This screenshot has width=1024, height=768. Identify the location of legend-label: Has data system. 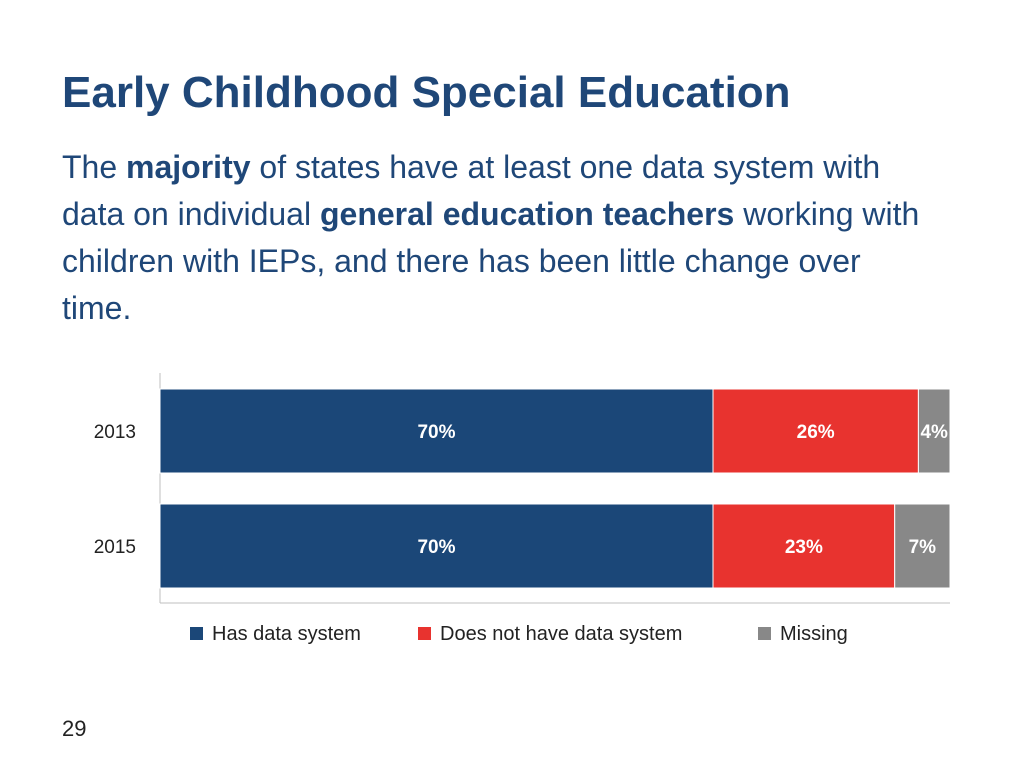
(286, 634).